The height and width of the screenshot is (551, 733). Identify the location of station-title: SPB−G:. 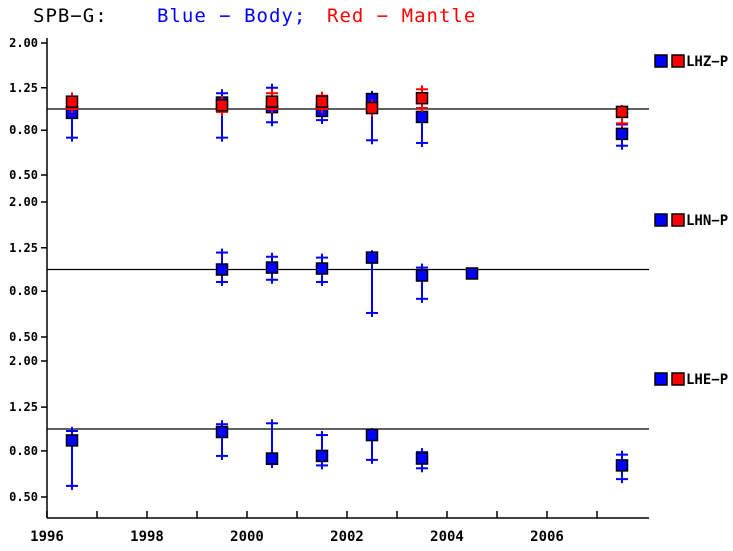
(70, 16).